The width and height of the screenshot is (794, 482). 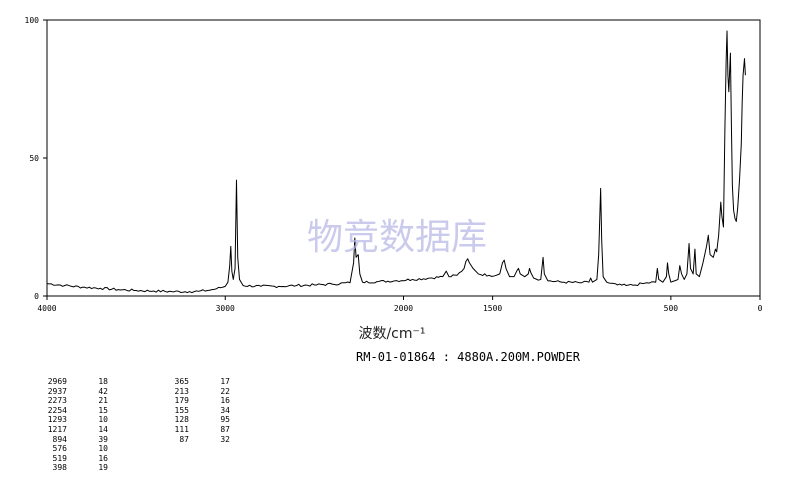 What do you see at coordinates (103, 429) in the screenshot?
I see `peak-intensity: 14` at bounding box center [103, 429].